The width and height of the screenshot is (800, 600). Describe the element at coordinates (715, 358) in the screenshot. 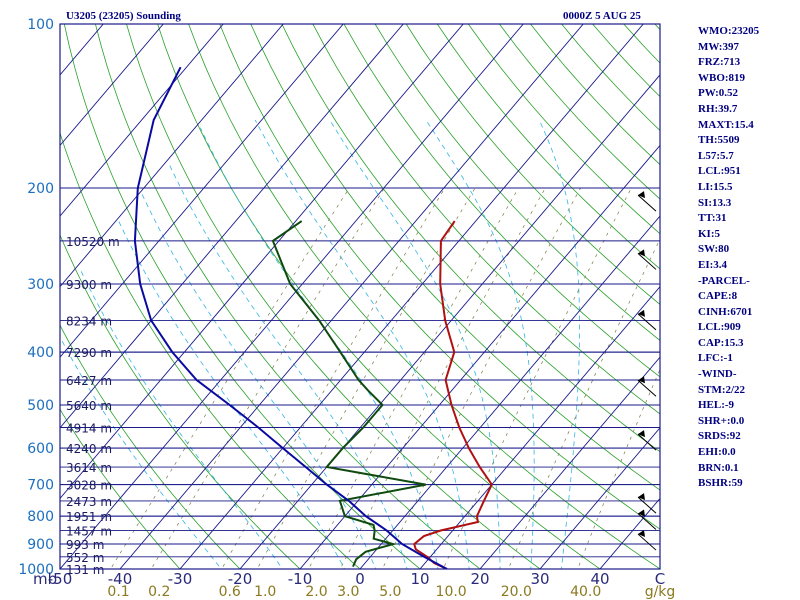

I see `sounding-index: LFC:-1` at that location.